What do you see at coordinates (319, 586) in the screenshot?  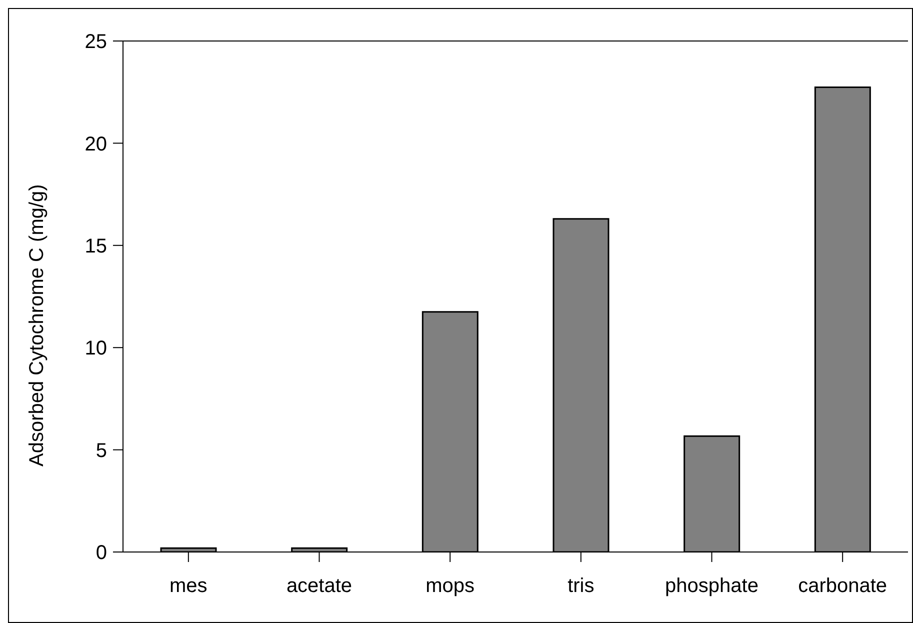 I see `x-tick-label: acetate` at bounding box center [319, 586].